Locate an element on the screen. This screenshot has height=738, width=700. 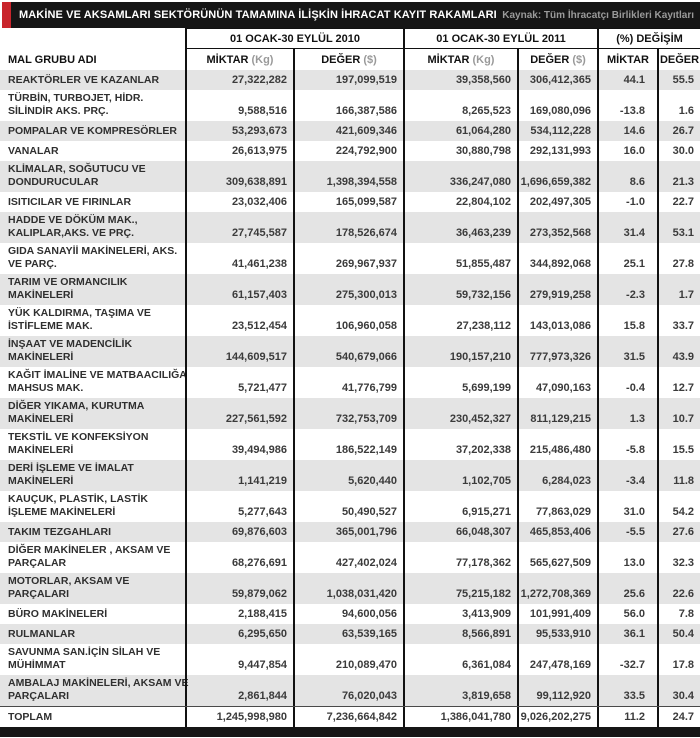
value-miktar-2011: 1,386,041,780 is located at coordinates (460, 717).